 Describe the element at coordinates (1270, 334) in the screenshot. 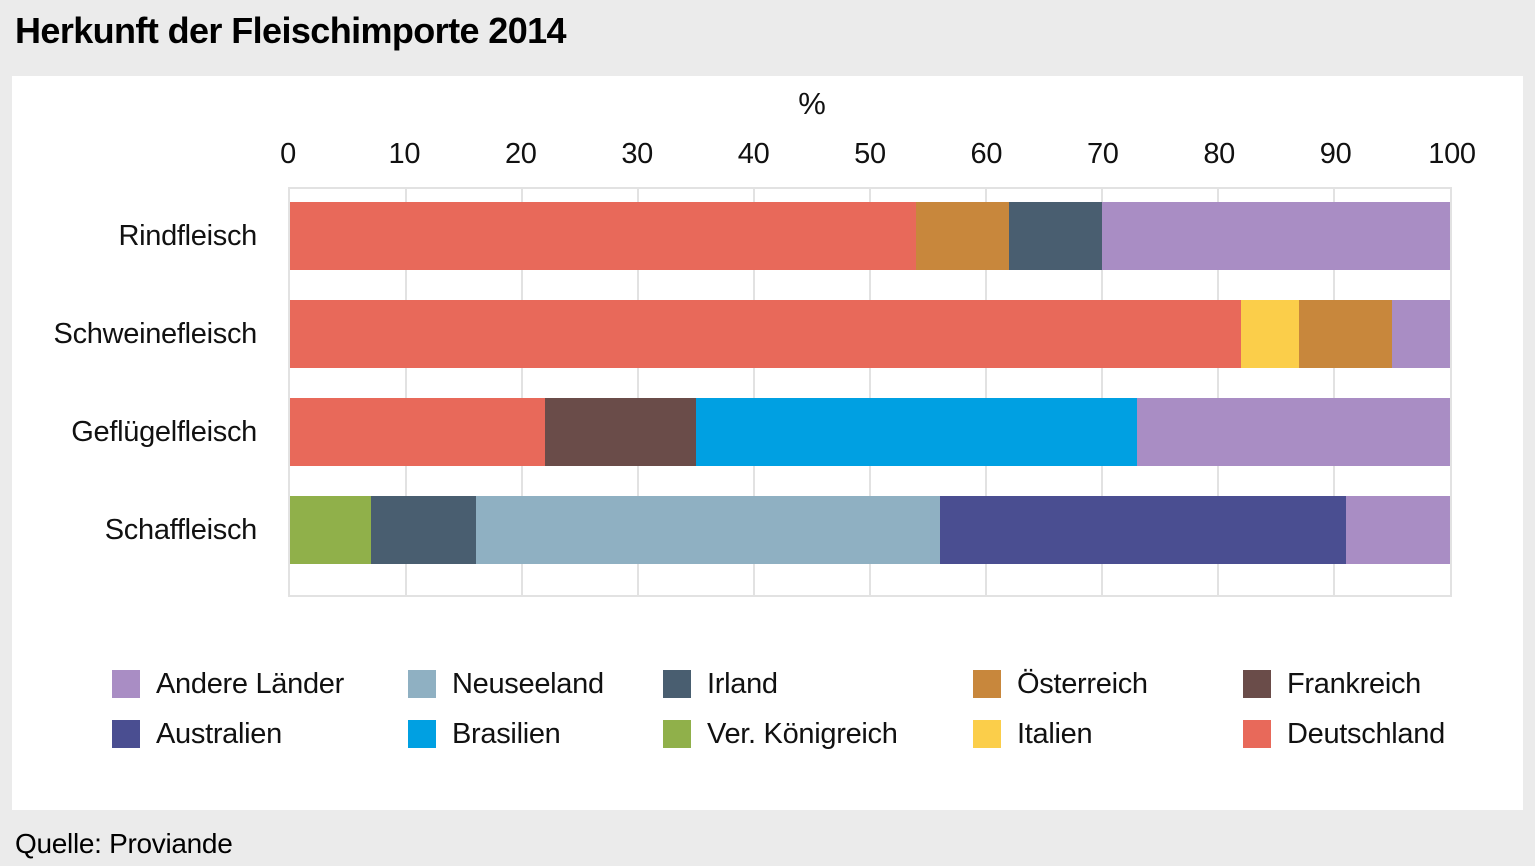

I see `bar-segment-schweinefleisch-italien` at that location.